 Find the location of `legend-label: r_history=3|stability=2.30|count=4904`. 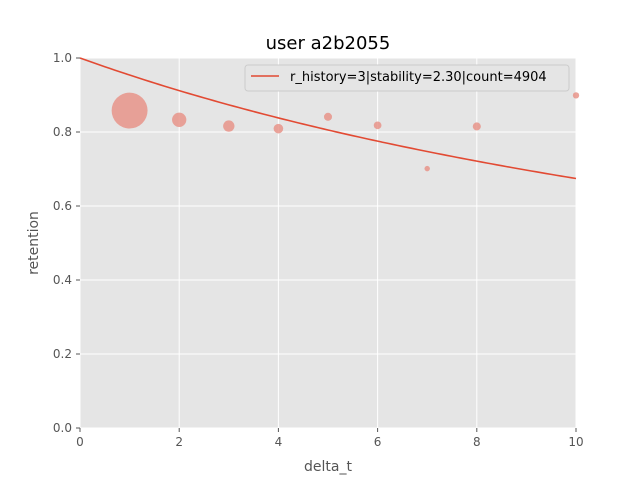

legend-label: r_history=3|stability=2.30|count=4904 is located at coordinates (418, 77).